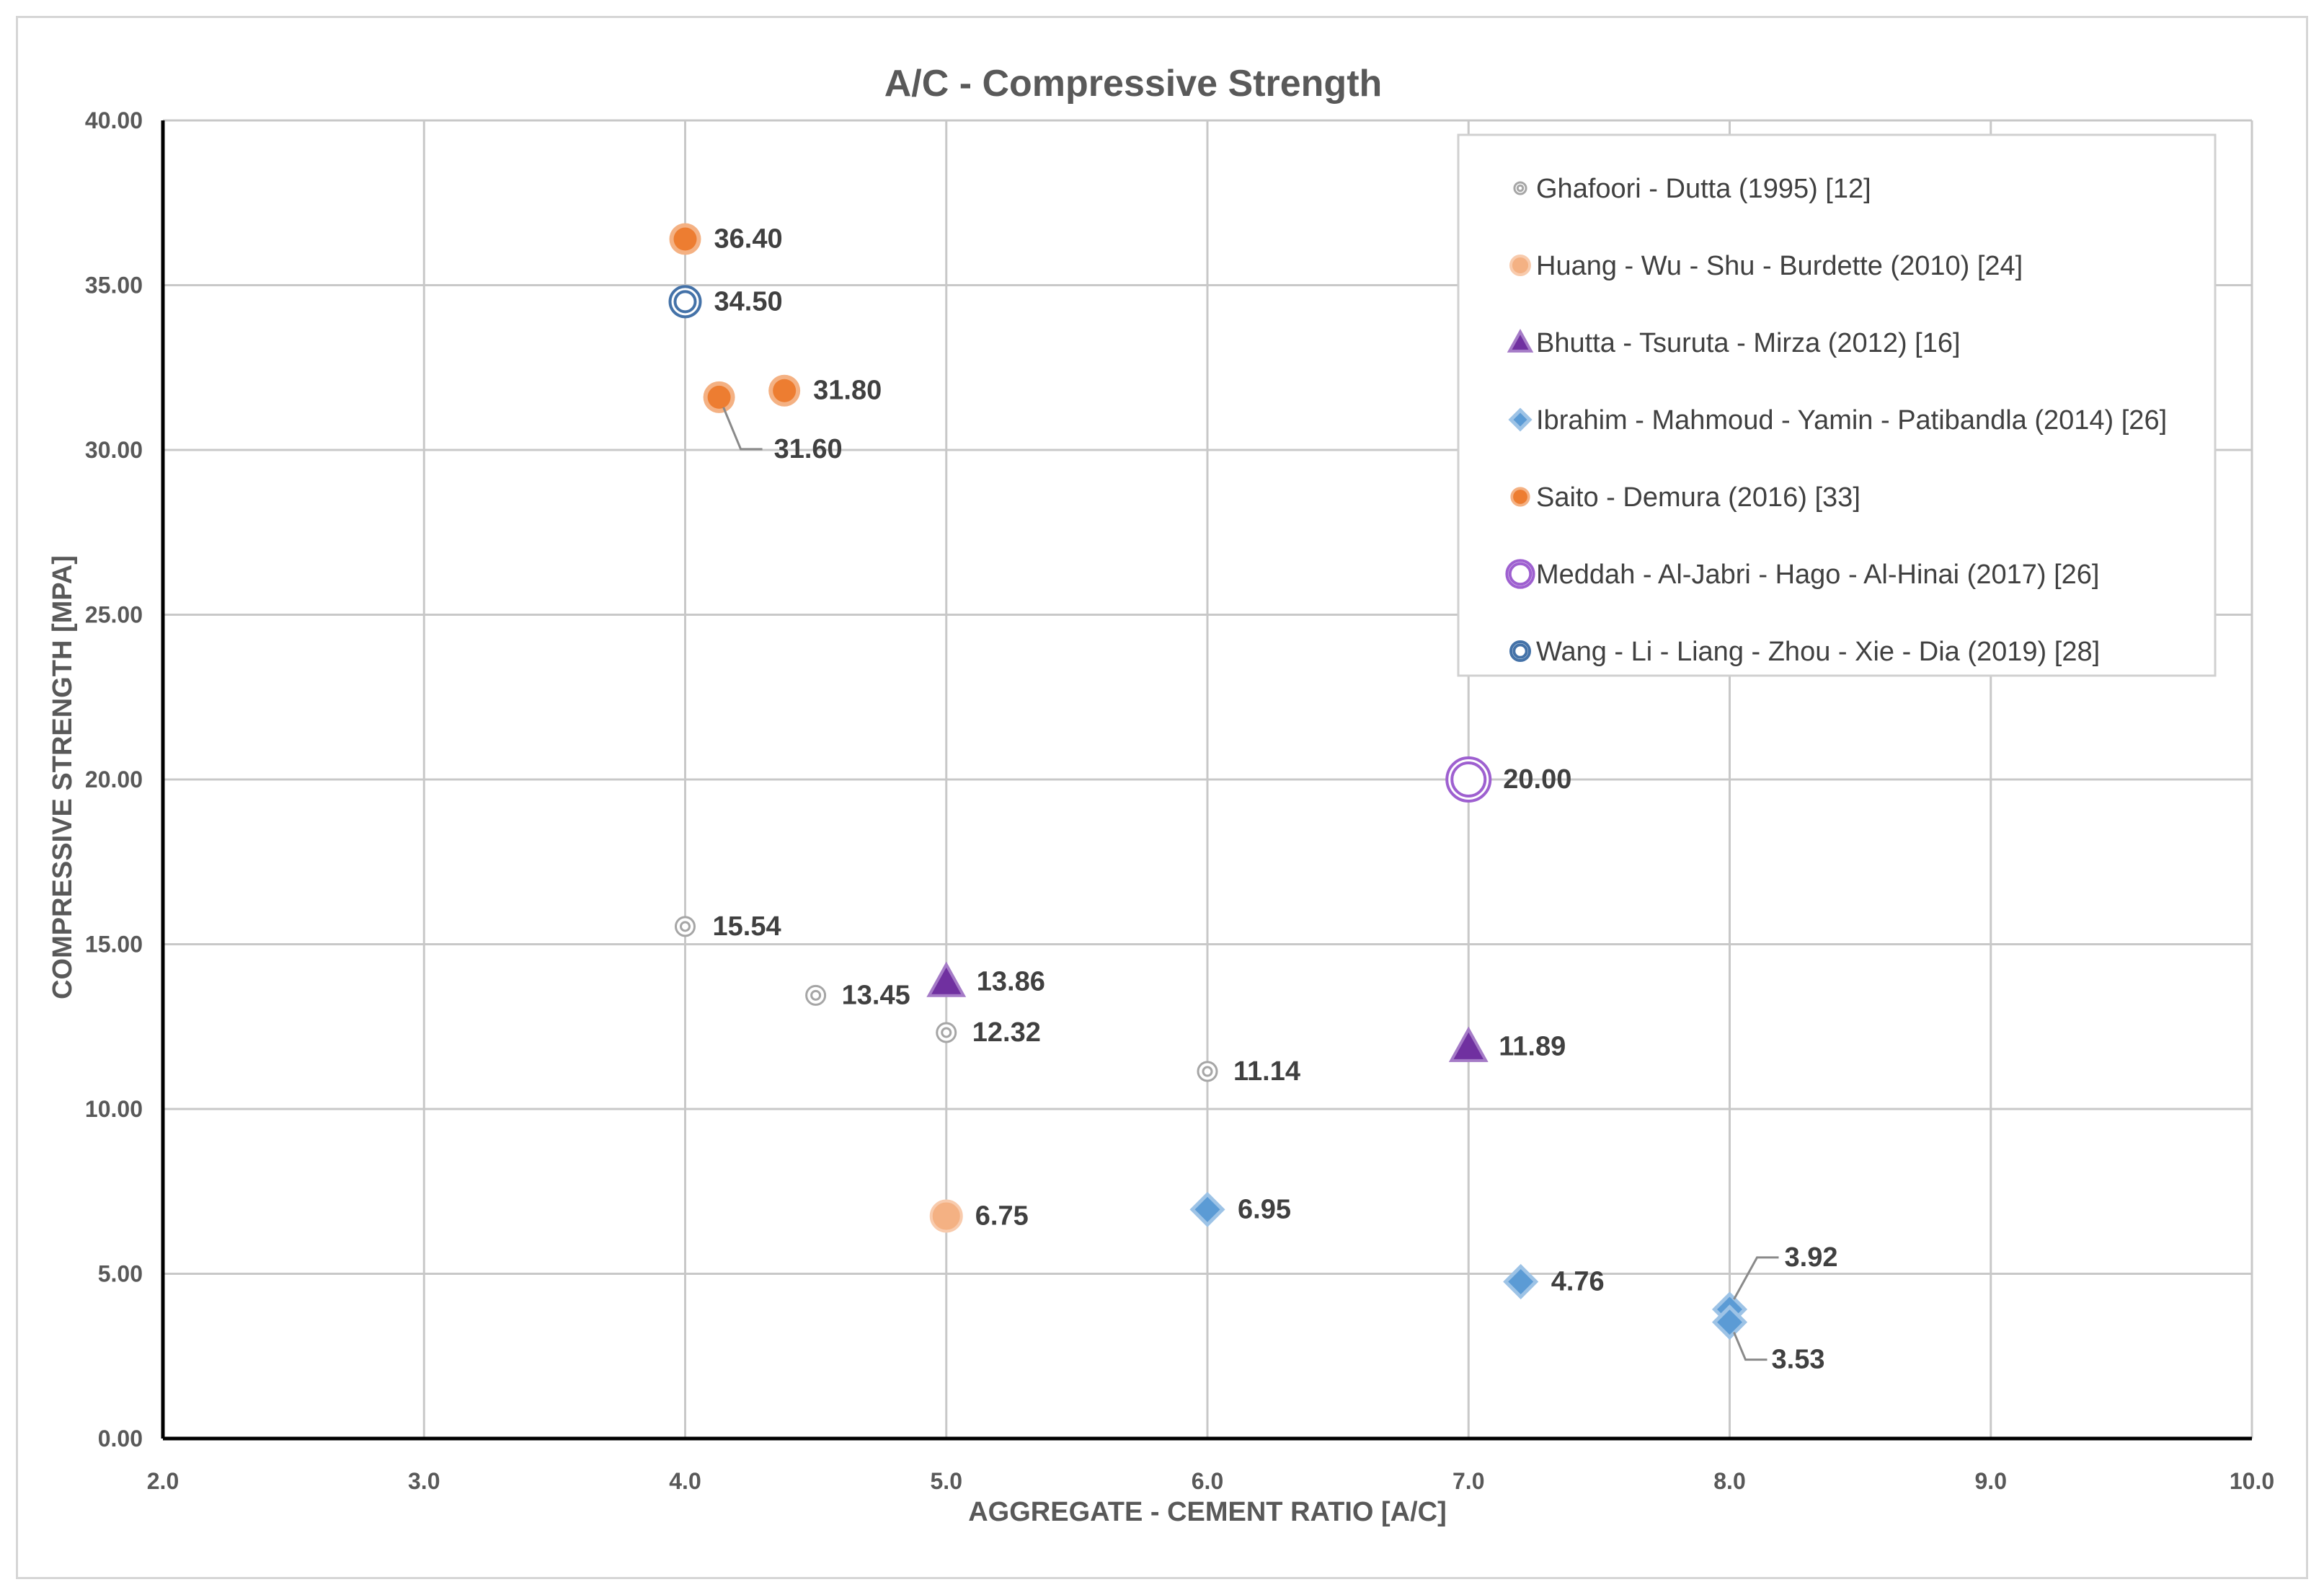  Describe the element at coordinates (114, 286) in the screenshot. I see `y-tick-label: 35.00` at that location.